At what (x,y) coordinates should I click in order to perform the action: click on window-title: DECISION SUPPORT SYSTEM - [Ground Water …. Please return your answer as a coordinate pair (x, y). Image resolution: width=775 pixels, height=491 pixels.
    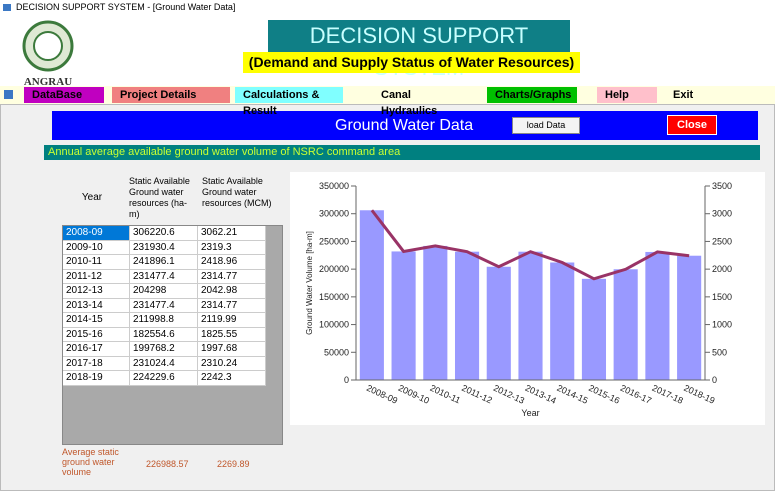
    Looking at the image, I should click on (126, 7).